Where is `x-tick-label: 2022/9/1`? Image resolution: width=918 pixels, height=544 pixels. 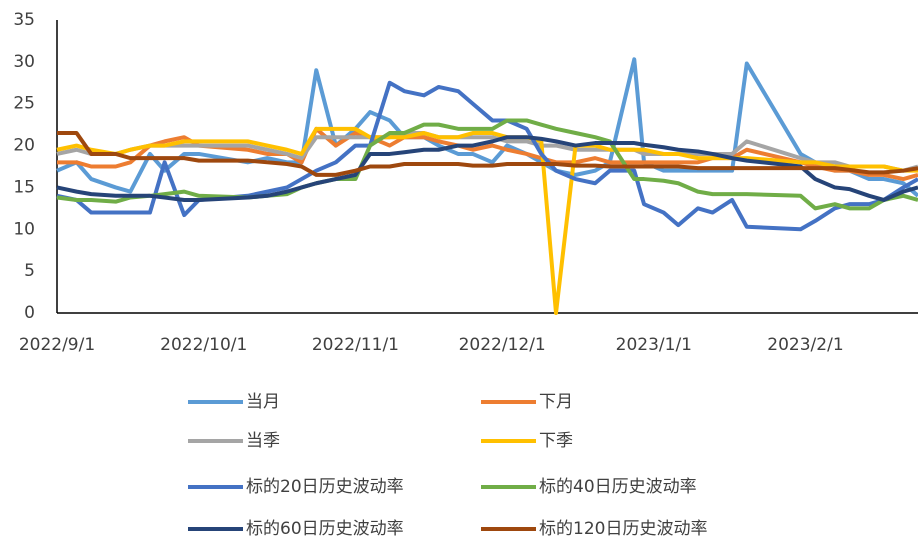 x-tick-label: 2022/9/1 is located at coordinates (57, 345).